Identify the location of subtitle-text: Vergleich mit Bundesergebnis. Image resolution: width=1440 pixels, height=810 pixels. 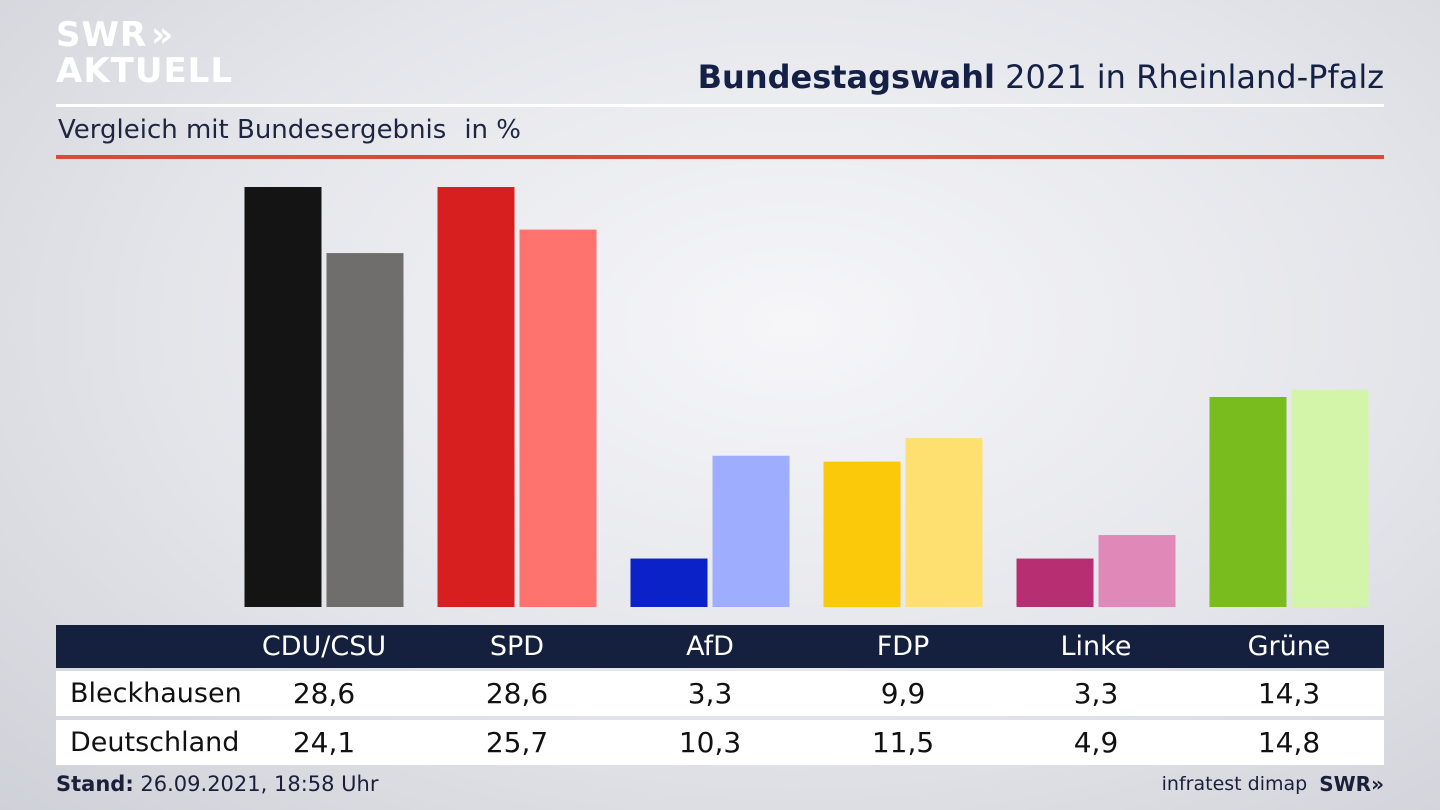
(252, 130).